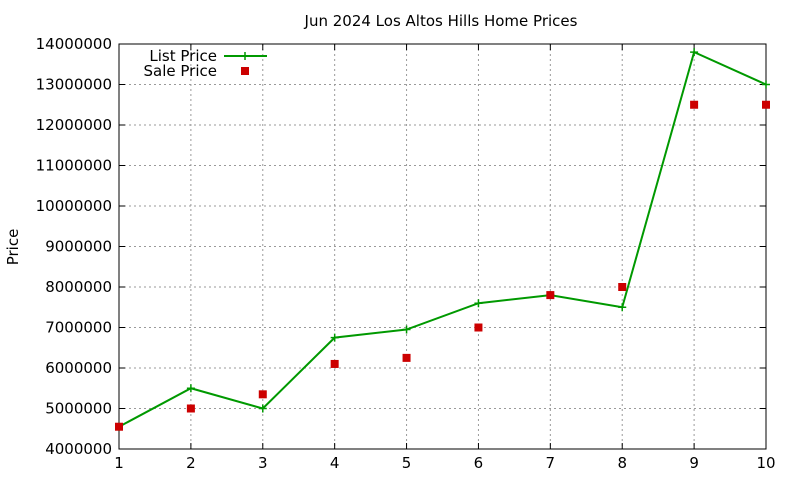 This screenshot has height=480, width=800. What do you see at coordinates (74, 166) in the screenshot?
I see `y-tick-label: 11000000` at bounding box center [74, 166].